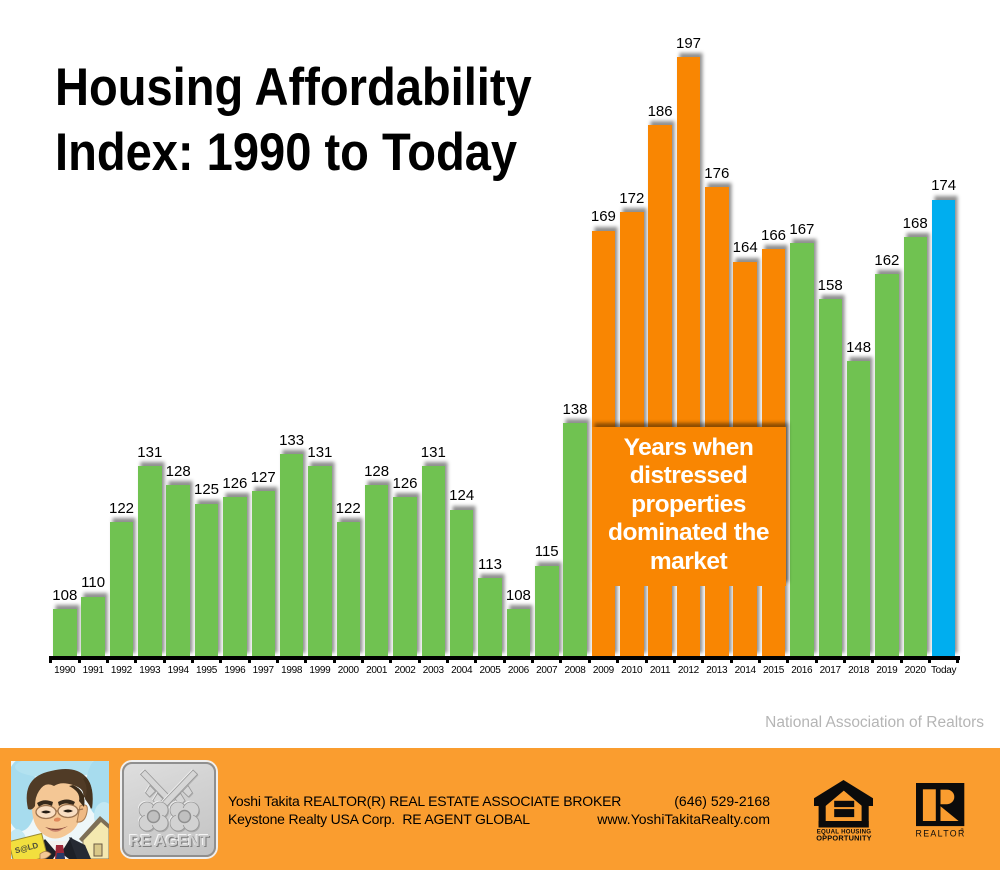  Describe the element at coordinates (844, 832) in the screenshot. I see `svg-text: EQUAL HOUSING` at that location.